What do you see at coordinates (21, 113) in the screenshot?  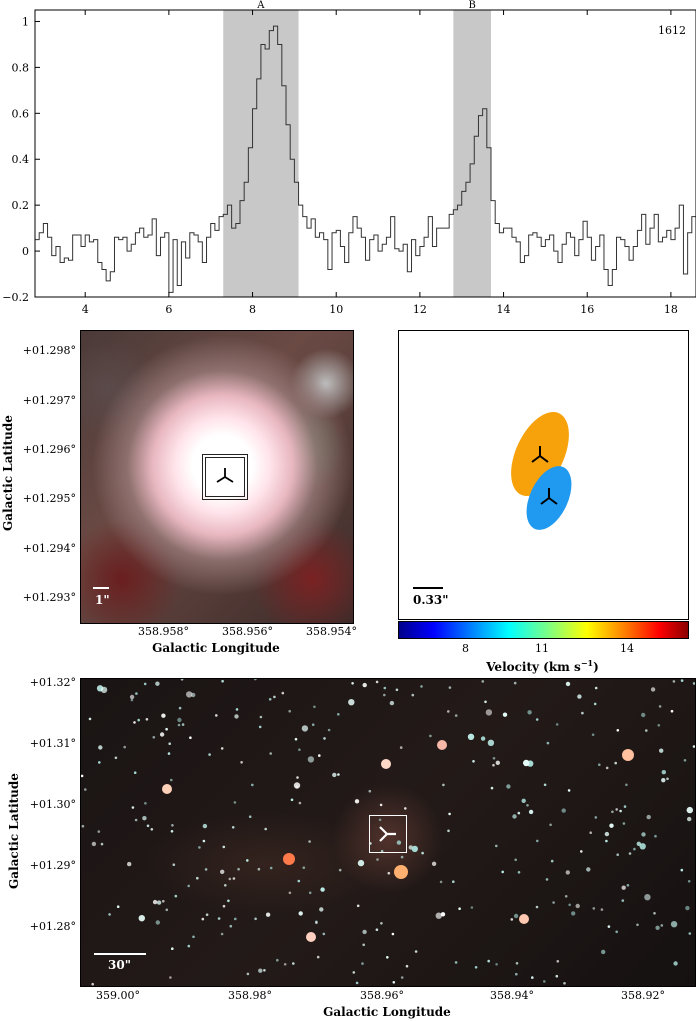 I see `y-tick-label: 0.6` at bounding box center [21, 113].